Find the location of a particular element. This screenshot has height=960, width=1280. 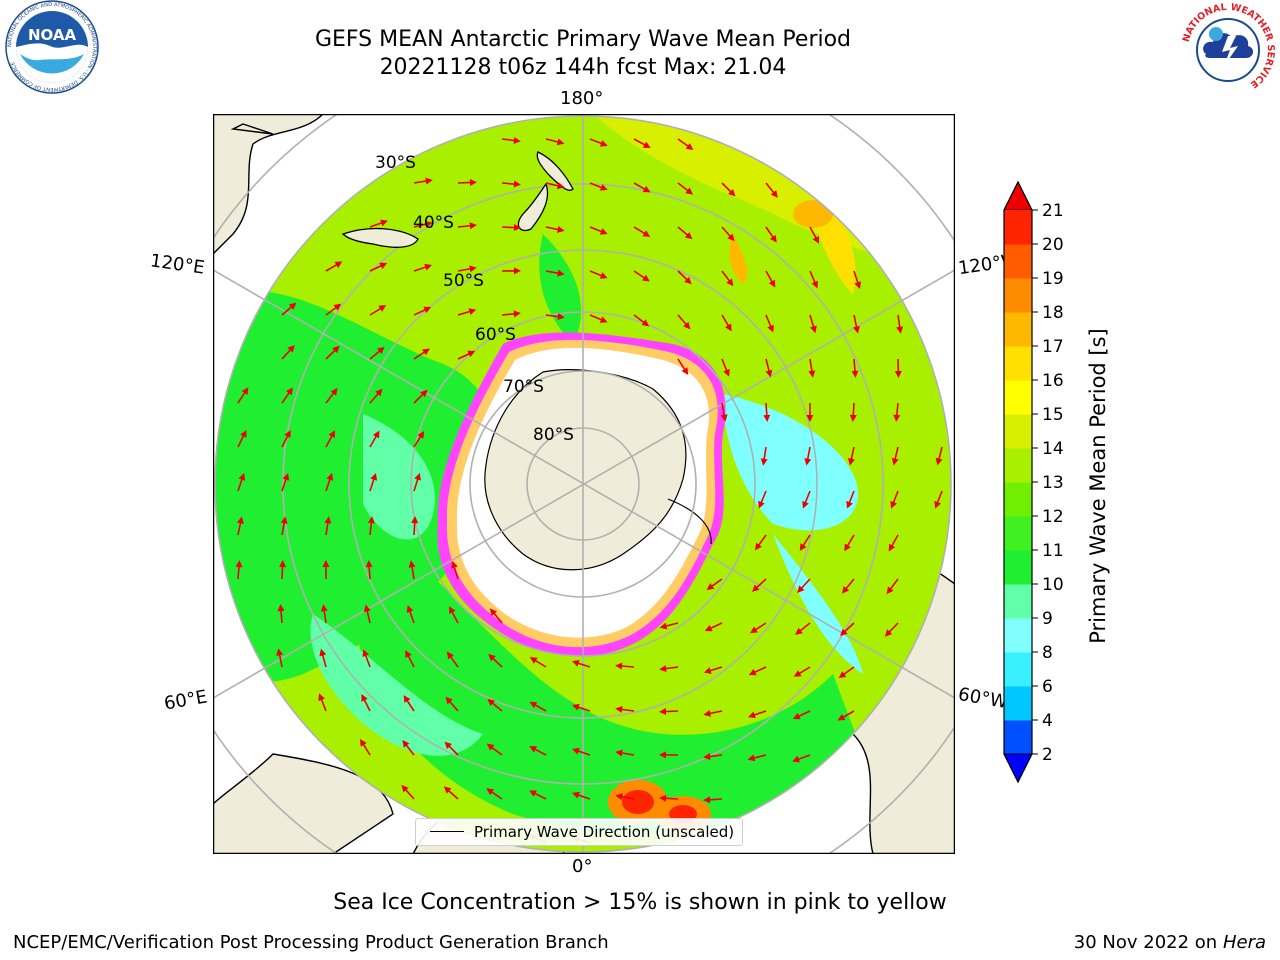

lon-label-60e: 60°E is located at coordinates (185, 700).